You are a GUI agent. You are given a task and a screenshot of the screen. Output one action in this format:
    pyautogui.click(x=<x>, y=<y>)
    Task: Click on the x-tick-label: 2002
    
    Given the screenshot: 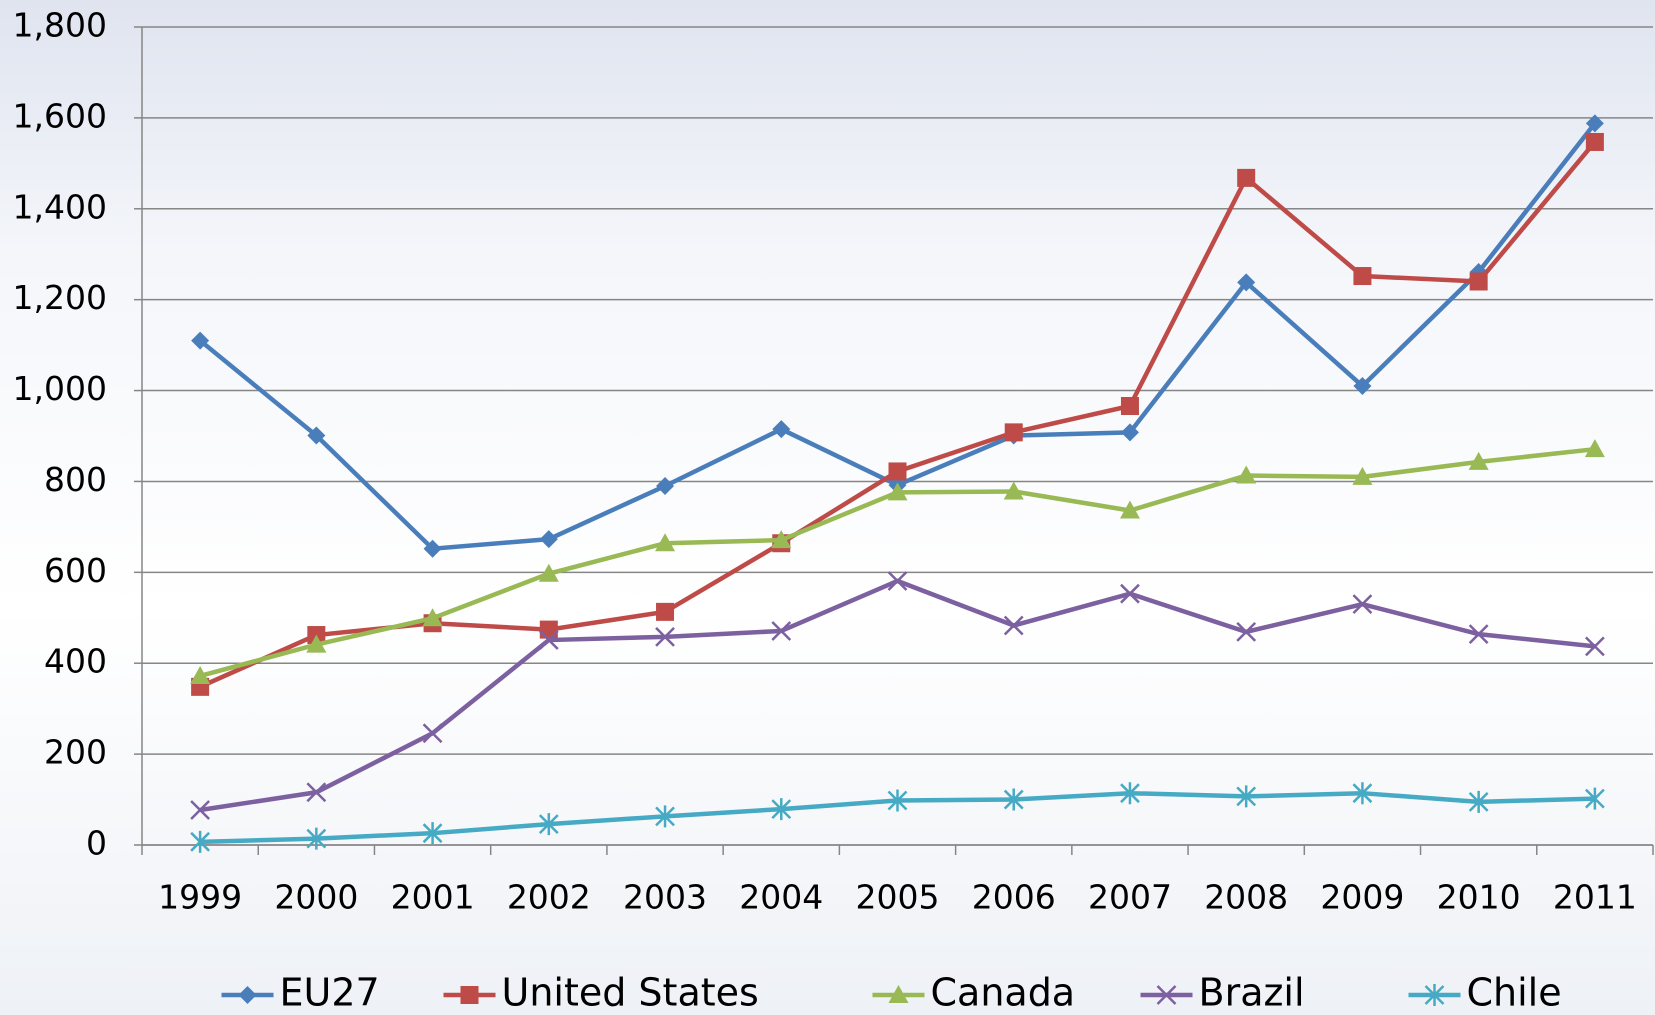 What is the action you would take?
    pyautogui.click(x=549, y=897)
    